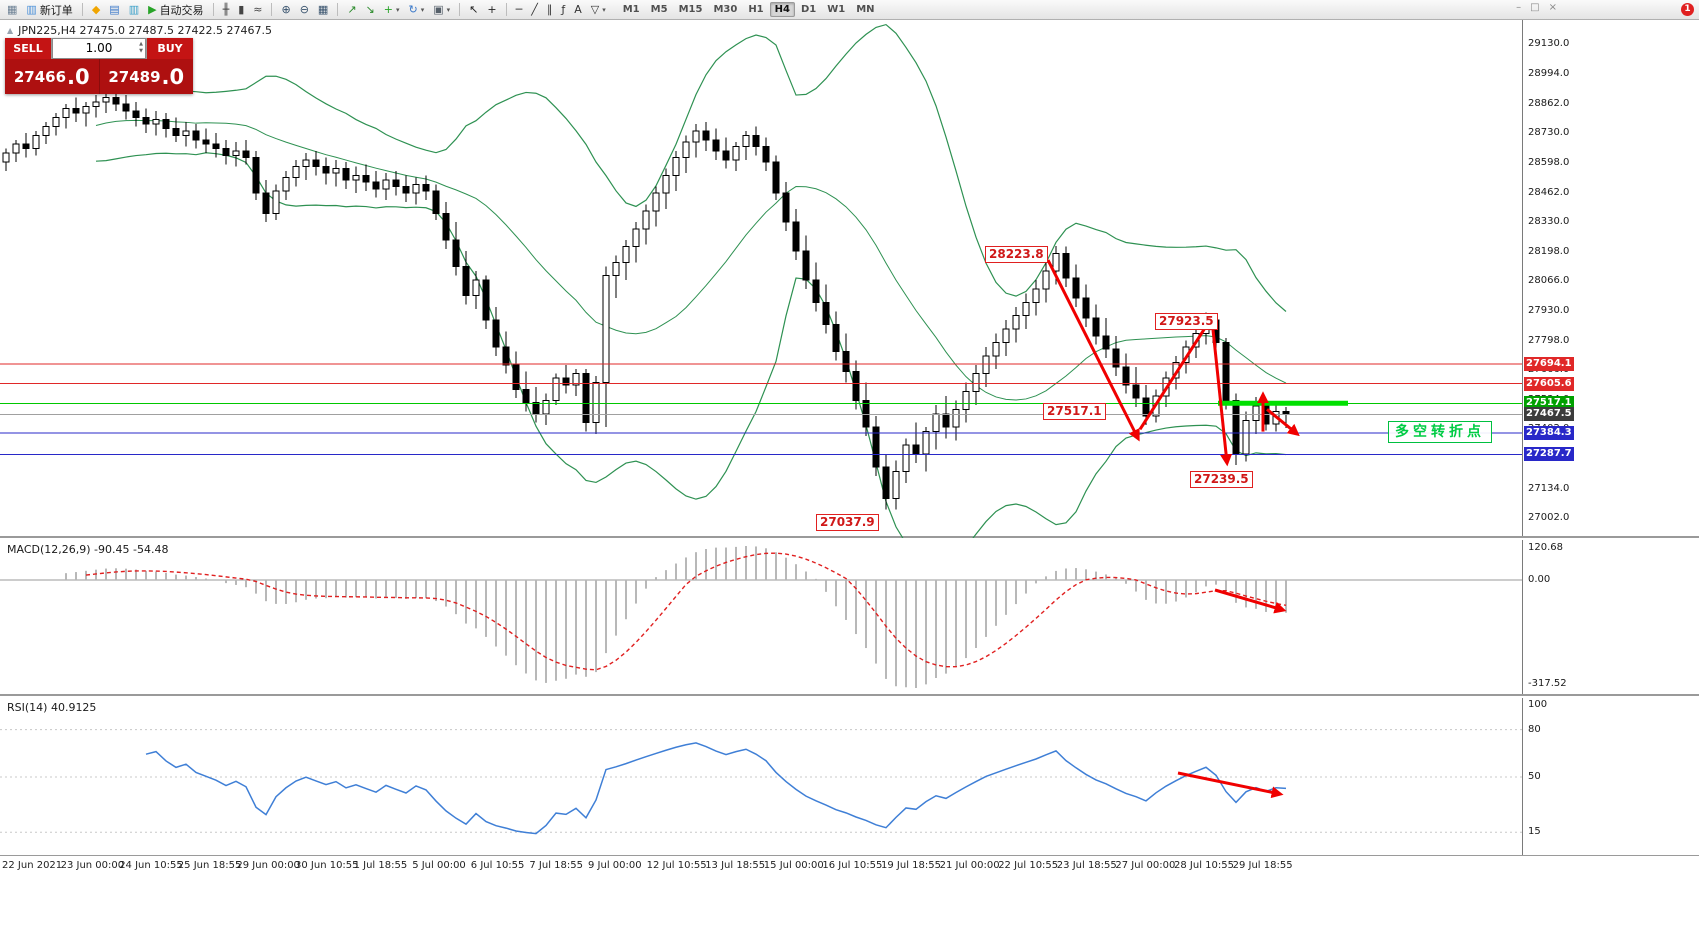 Image resolution: width=1699 pixels, height=948 pixels. I want to click on timeframe-d1: D1, so click(808, 9).